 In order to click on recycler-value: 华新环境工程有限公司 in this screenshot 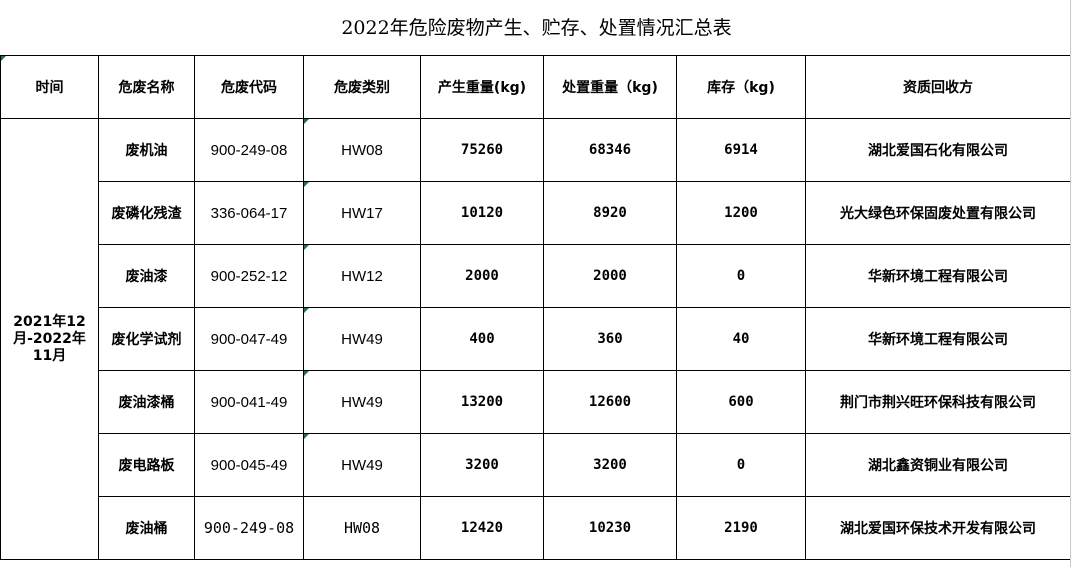, I will do `click(938, 340)`.